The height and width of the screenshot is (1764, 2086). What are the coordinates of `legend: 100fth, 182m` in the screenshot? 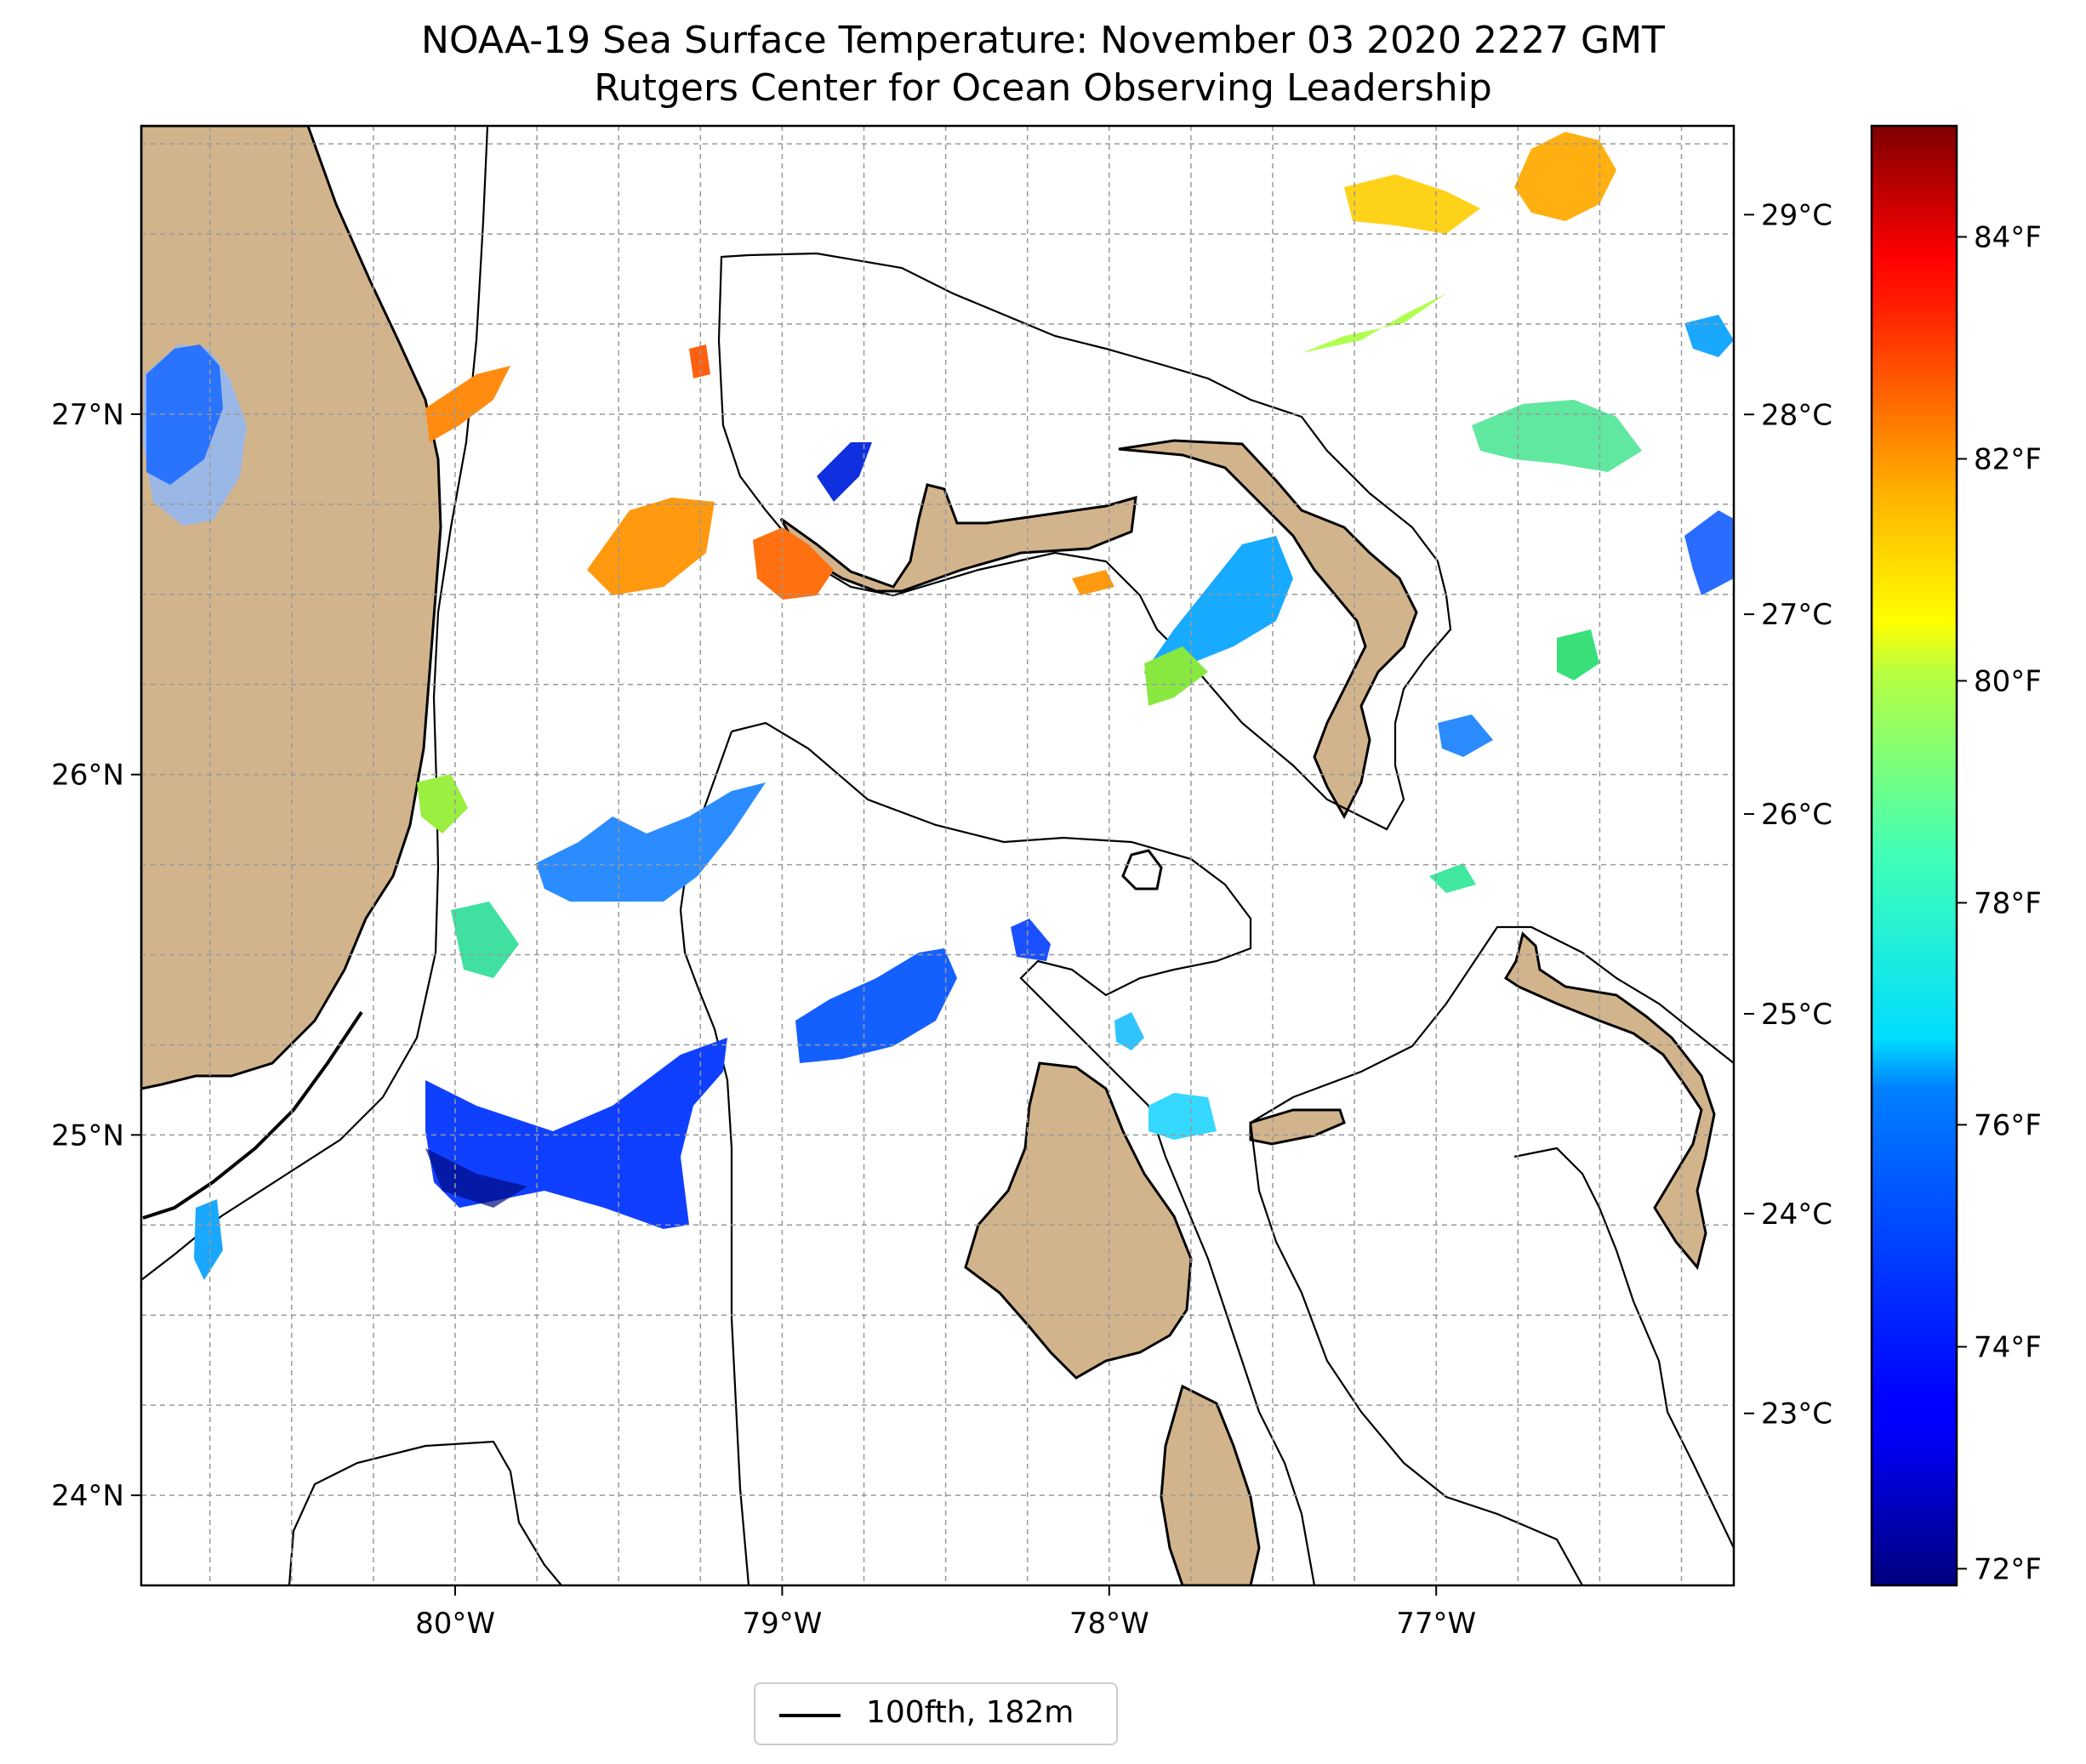 It's located at (936, 1713).